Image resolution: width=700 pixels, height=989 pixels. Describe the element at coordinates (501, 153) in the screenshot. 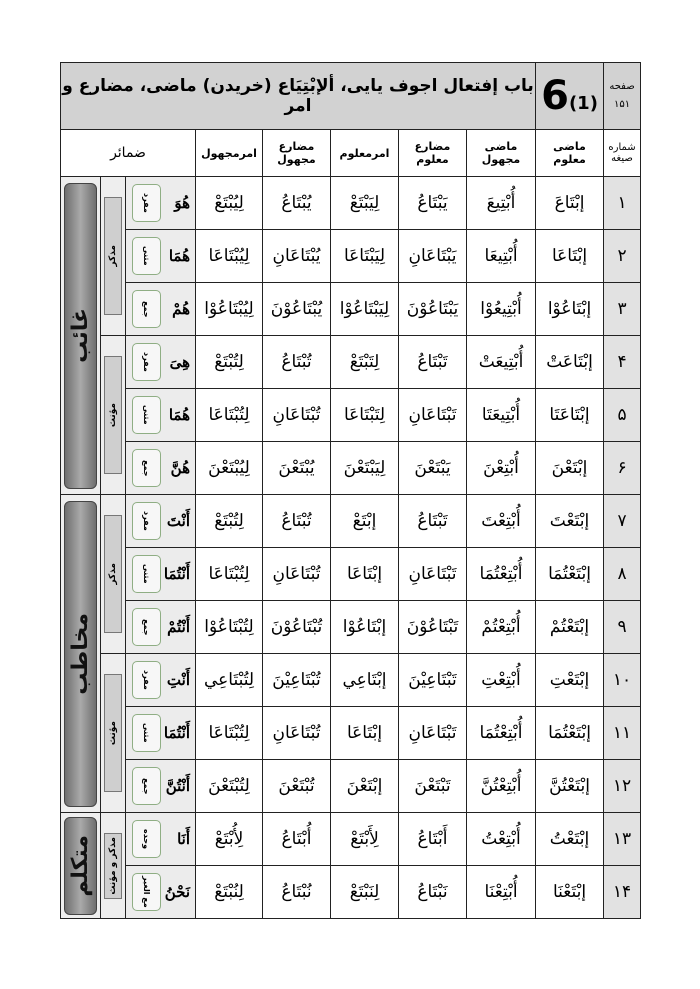

I see `header-madi-majhul: ماضی مجهول` at that location.